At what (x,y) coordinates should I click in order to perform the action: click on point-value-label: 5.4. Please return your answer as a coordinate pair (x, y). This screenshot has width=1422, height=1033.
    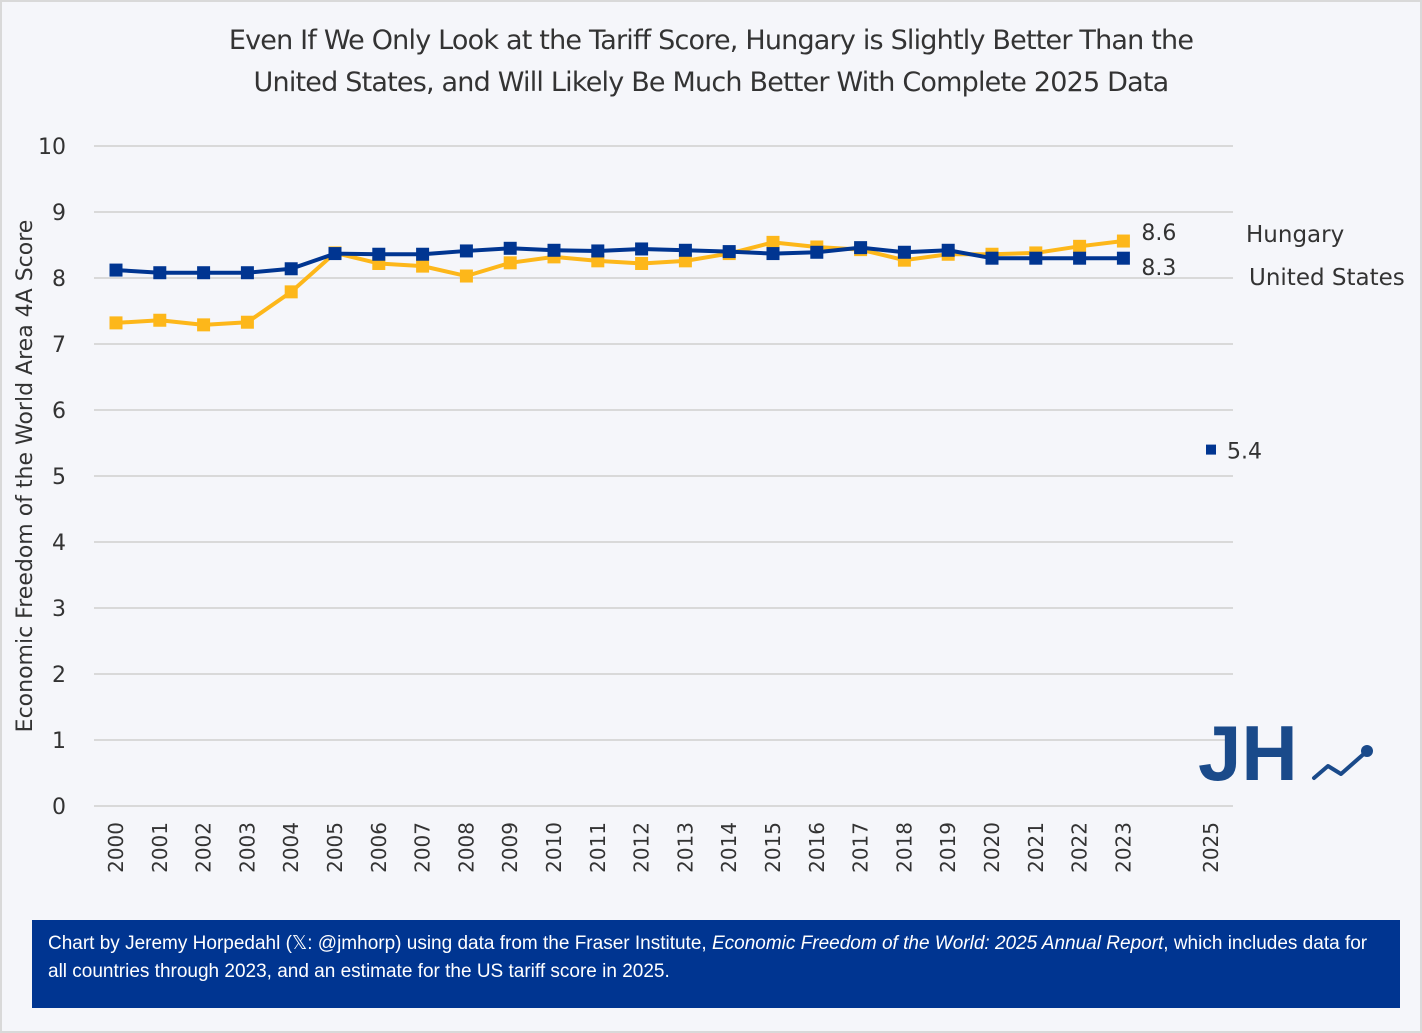
    Looking at the image, I should click on (1244, 452).